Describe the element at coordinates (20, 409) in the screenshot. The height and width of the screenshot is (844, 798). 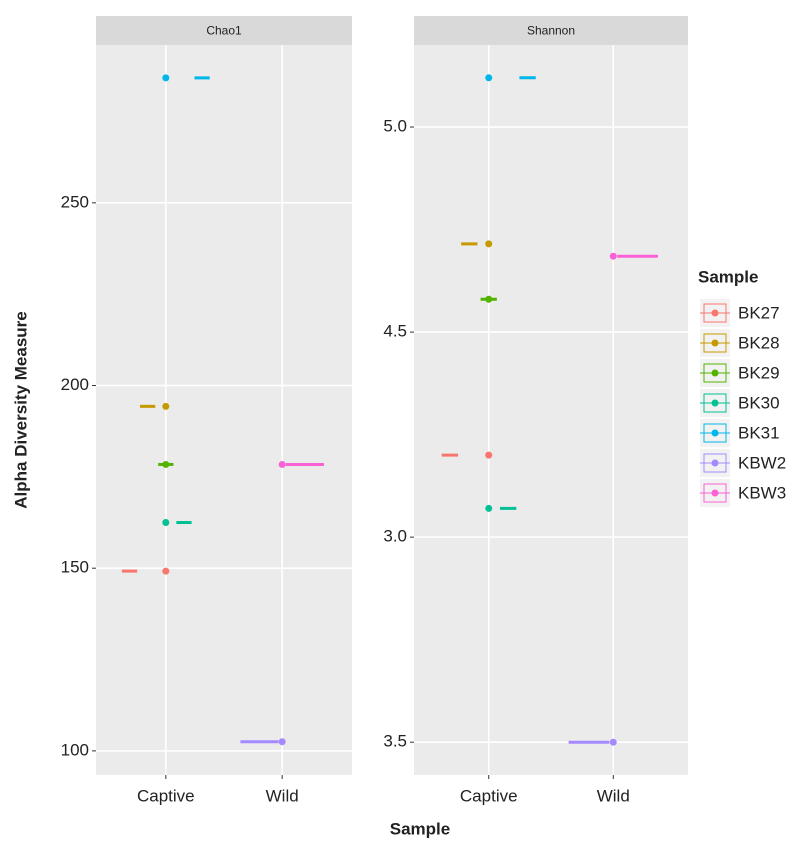
I see `y-axis-label: Alpha Diversity Measure` at that location.